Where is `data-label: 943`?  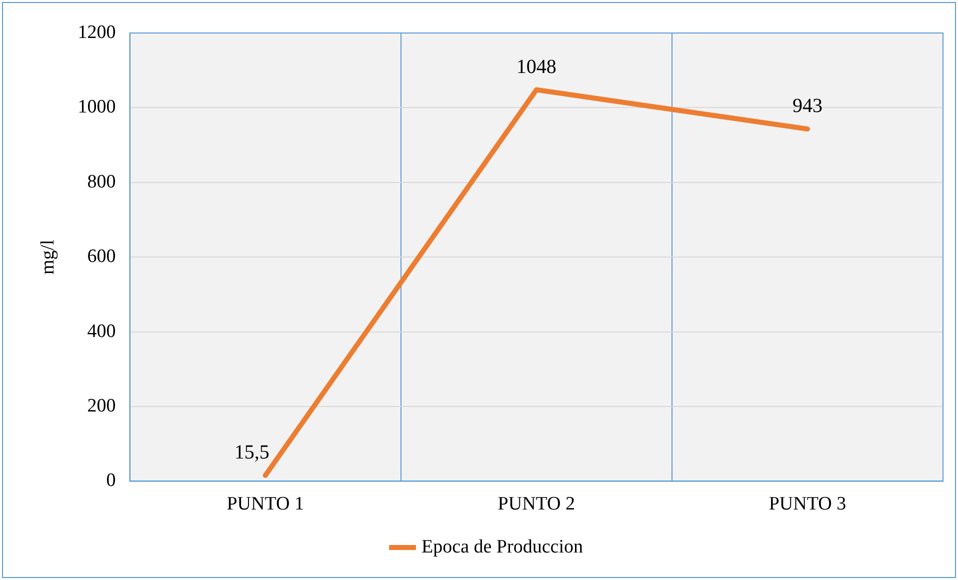
data-label: 943 is located at coordinates (807, 106).